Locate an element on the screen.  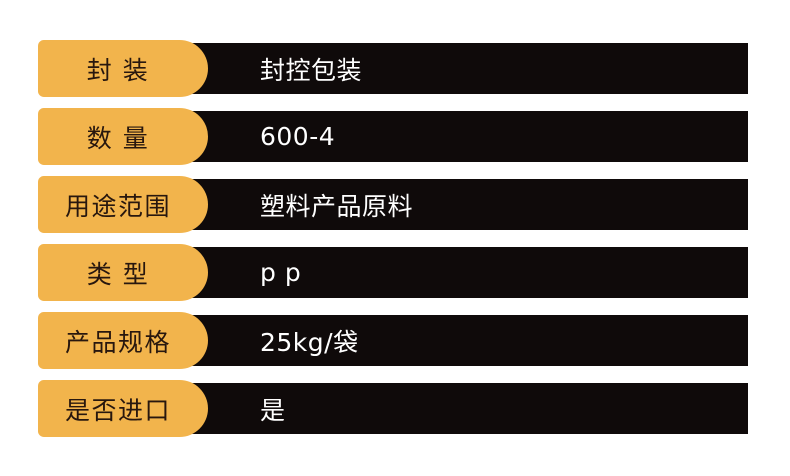
spec-label-badge: 是否进口 is located at coordinates (123, 408).